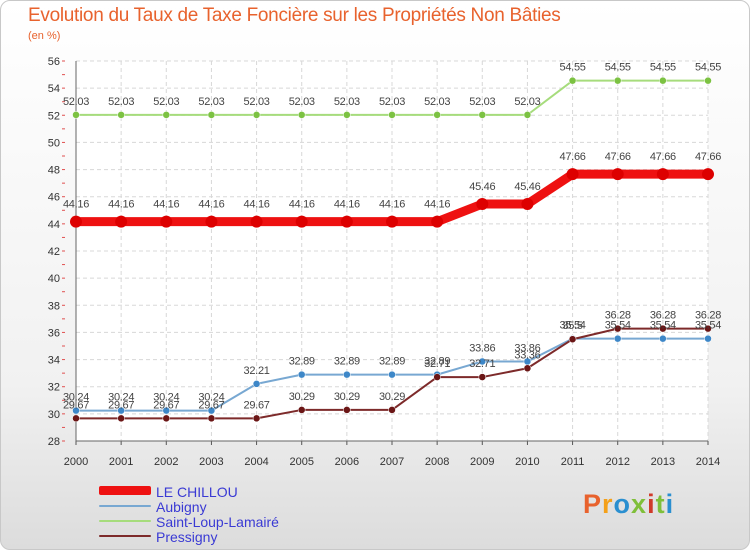 Image resolution: width=750 pixels, height=550 pixels. Describe the element at coordinates (257, 371) in the screenshot. I see `data-label-aubigny: 32.21` at that location.